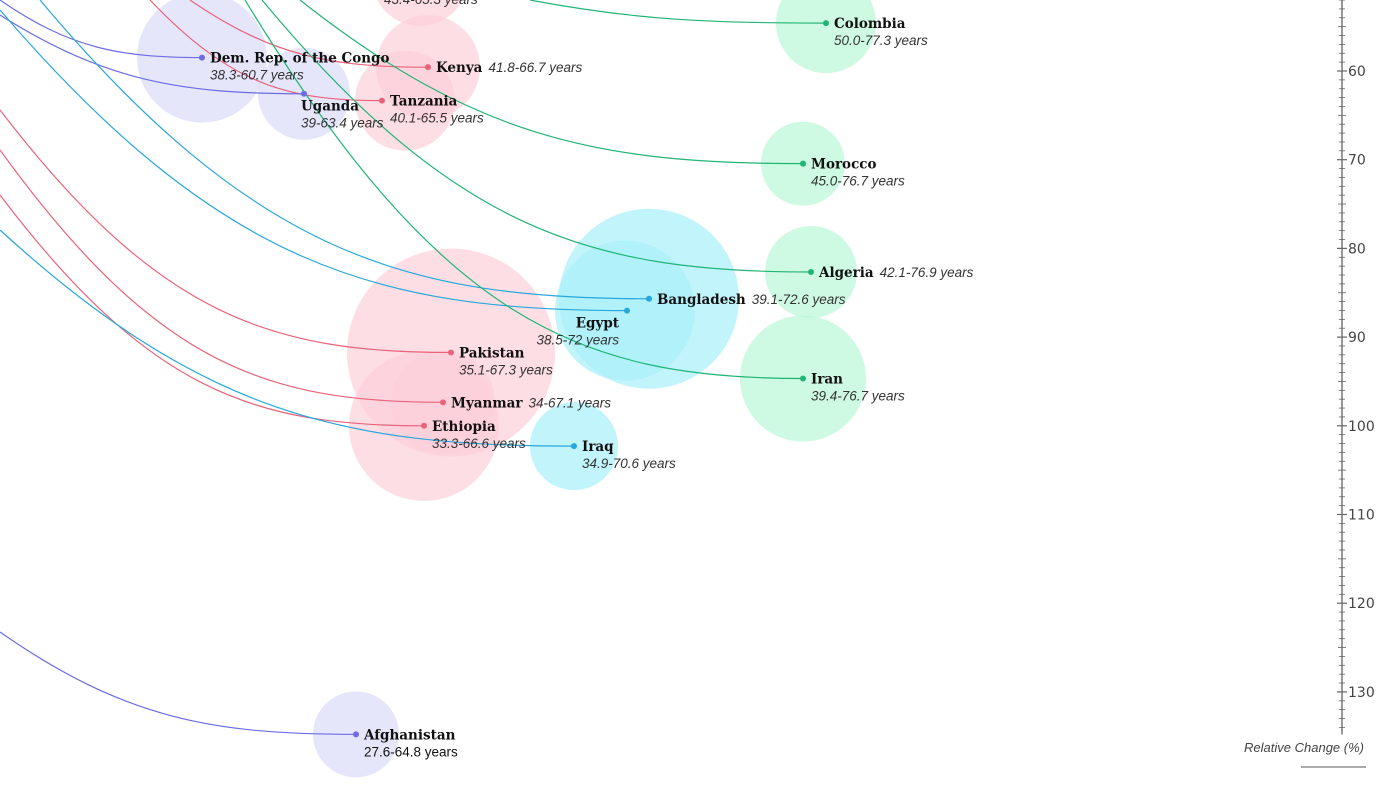 The width and height of the screenshot is (1400, 800). I want to click on y-axis: 60 70 80 90 100 110 120 130 Relative Change (%), so click(1309, 384).